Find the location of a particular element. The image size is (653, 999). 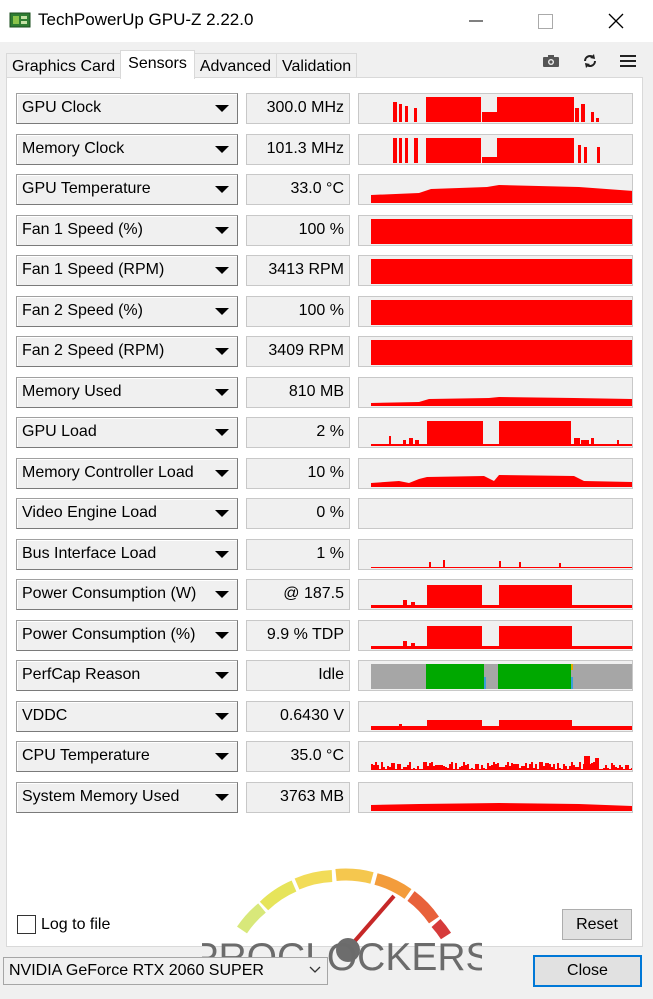

window-title: TechPowerUp GPU-Z 2.22.0 is located at coordinates (146, 19).